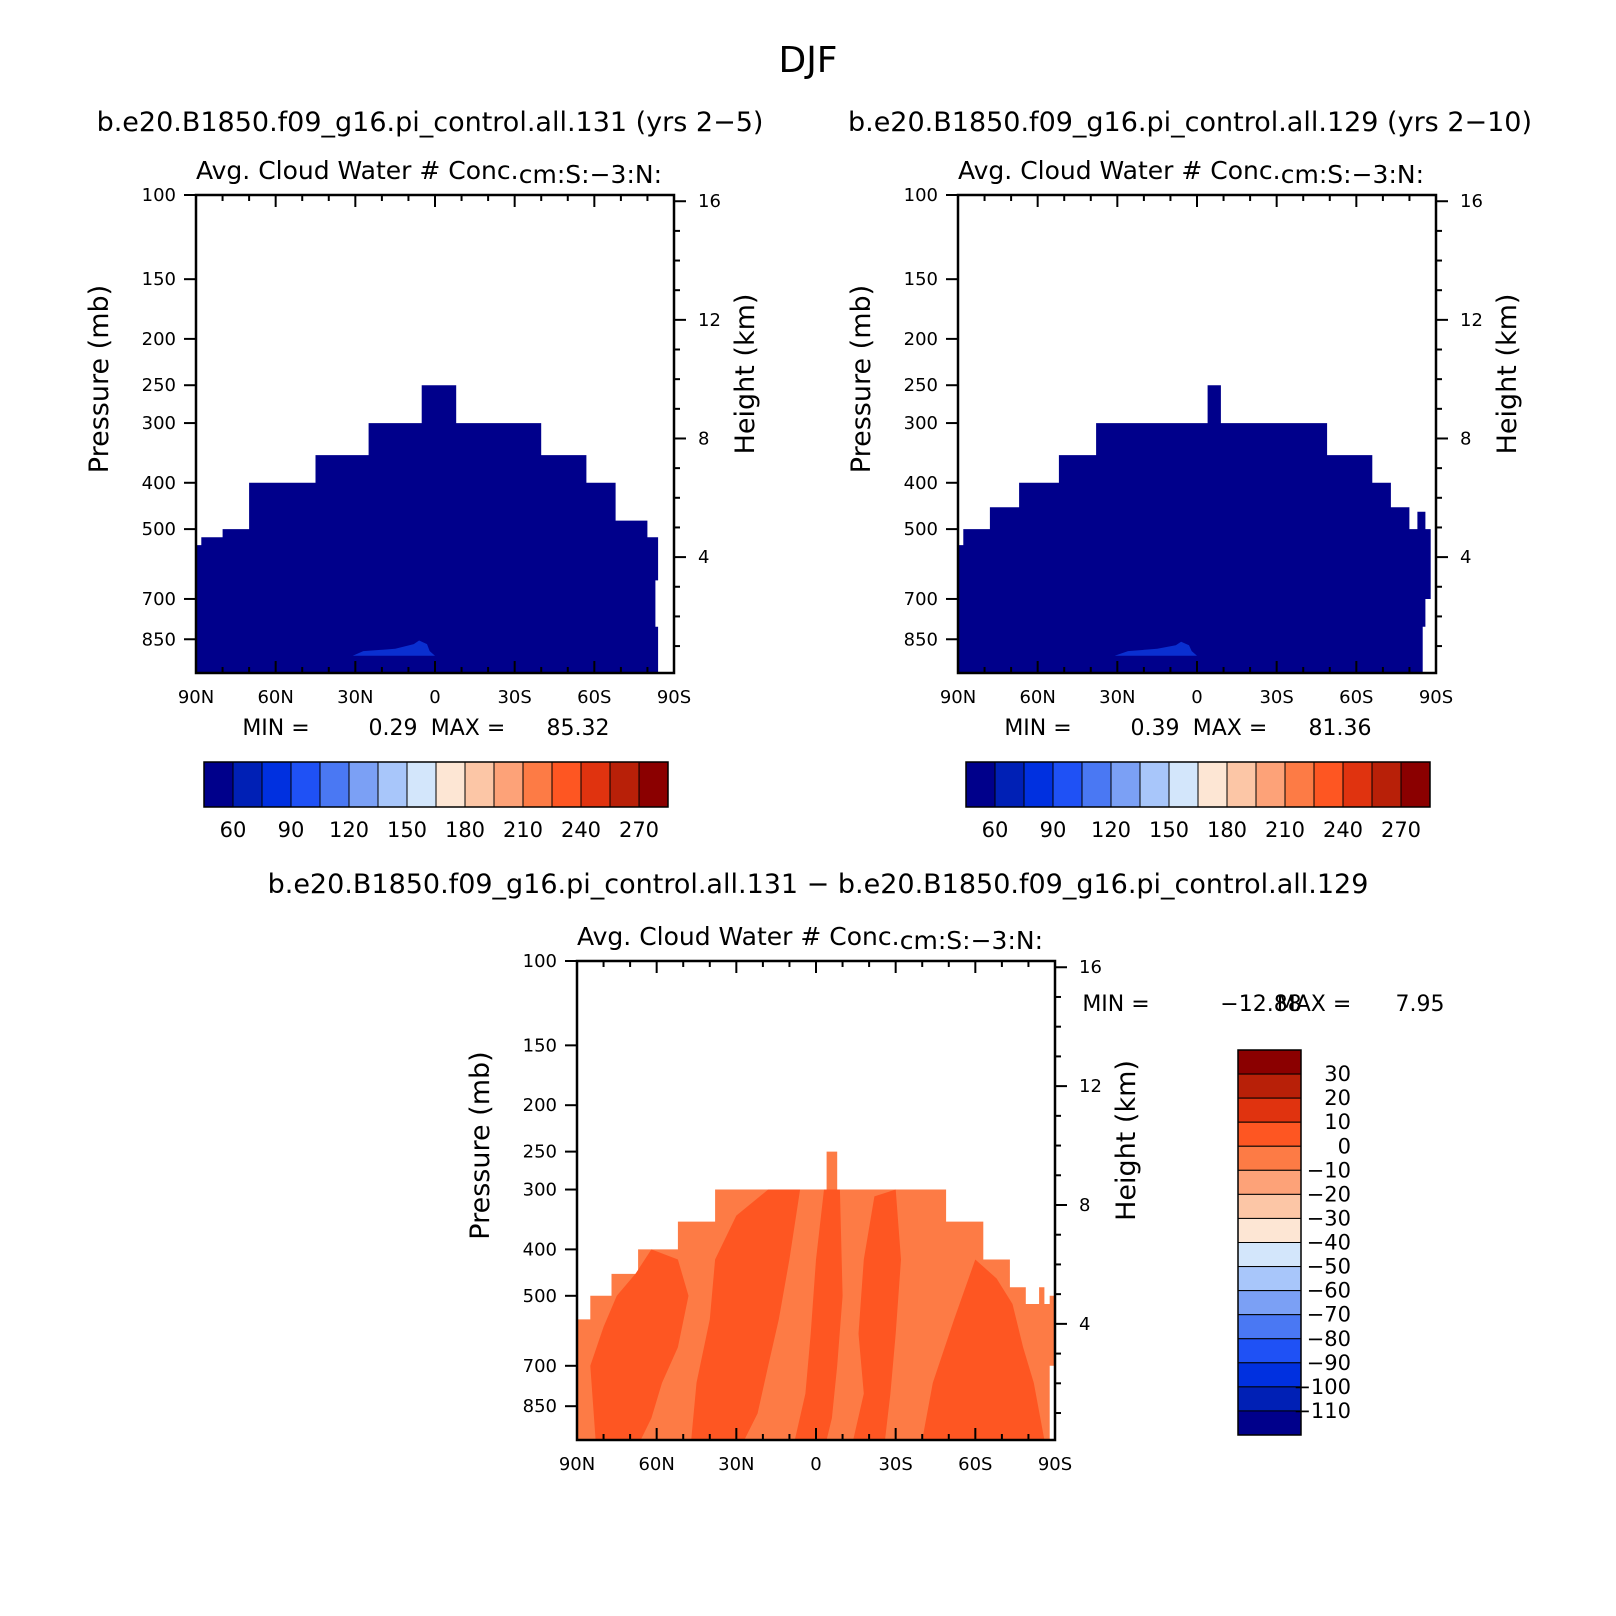  What do you see at coordinates (1401, 830) in the screenshot?
I see `colorbar-label: 270` at bounding box center [1401, 830].